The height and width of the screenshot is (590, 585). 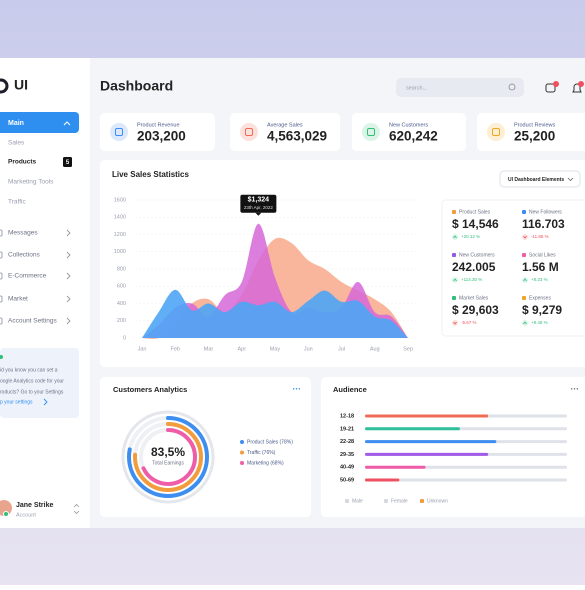 I want to click on x-tick-label: Jul, so click(x=341, y=349).